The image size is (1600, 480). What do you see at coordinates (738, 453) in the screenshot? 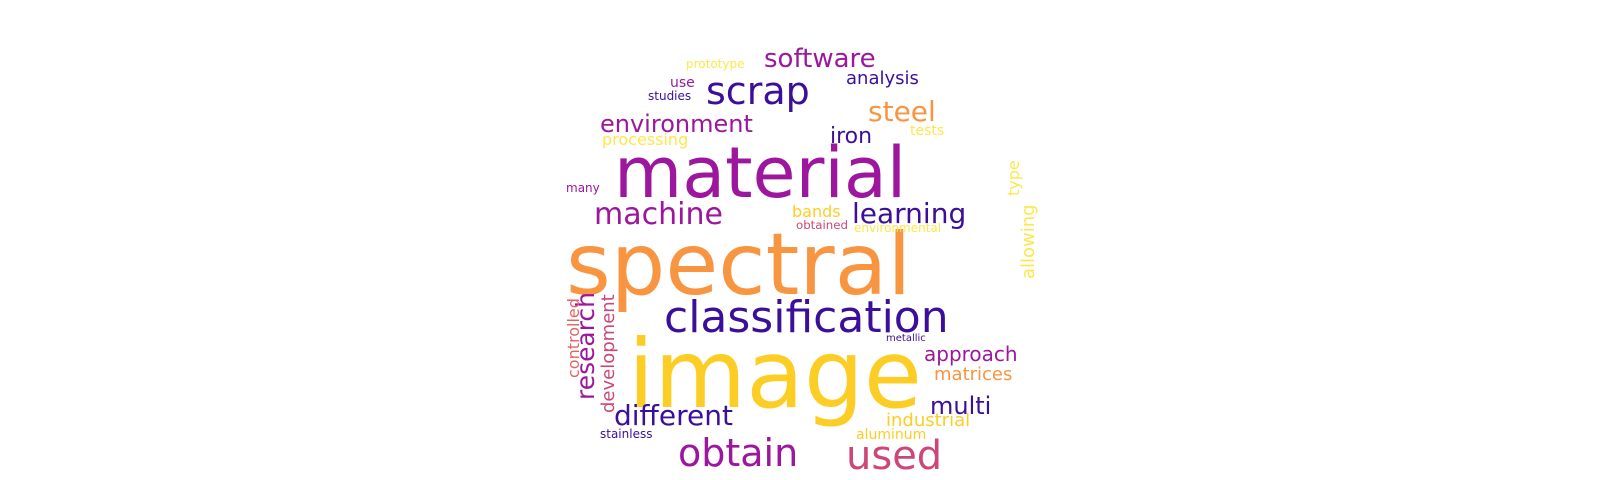
I see `word-obtain: obtain` at bounding box center [738, 453].